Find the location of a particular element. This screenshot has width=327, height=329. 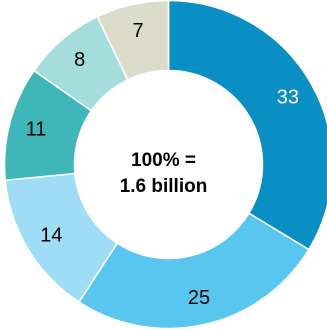

slice-label-8: 8 is located at coordinates (79, 60).